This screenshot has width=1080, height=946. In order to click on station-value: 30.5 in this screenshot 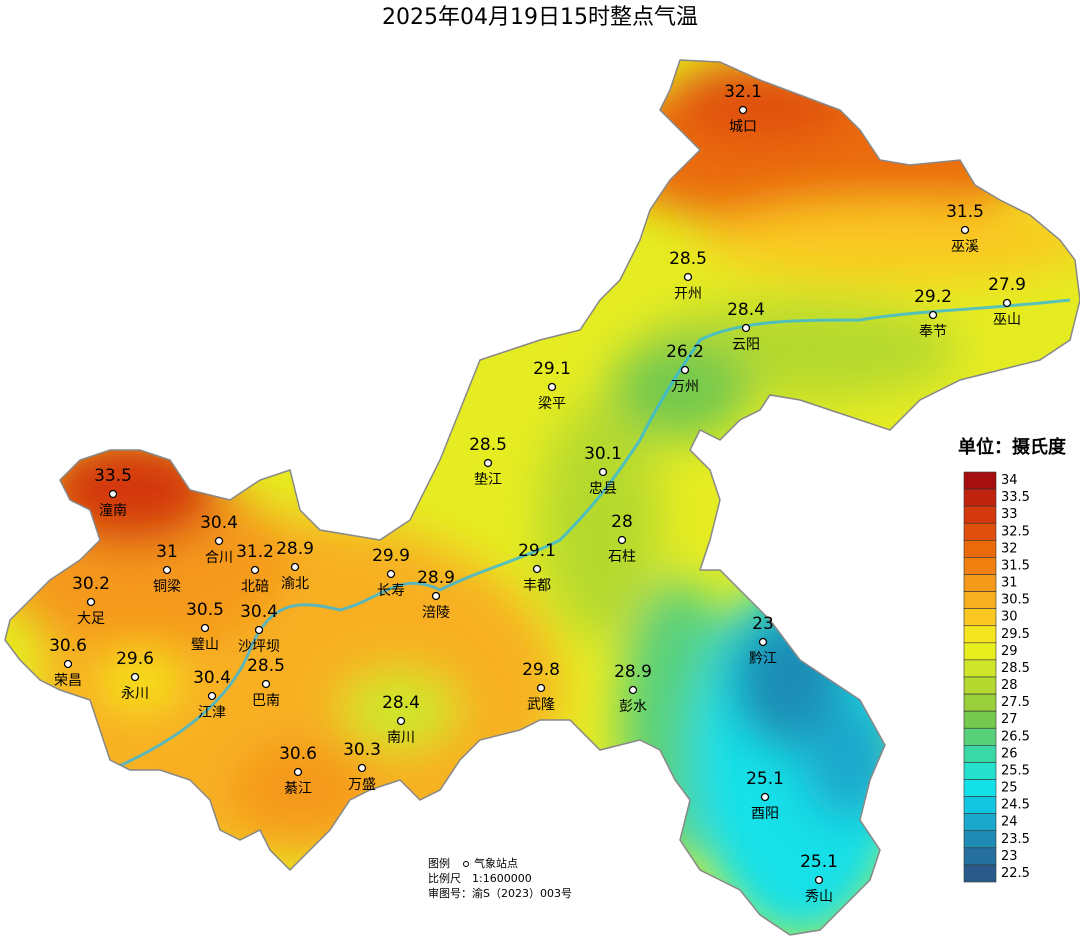, I will do `click(205, 610)`.